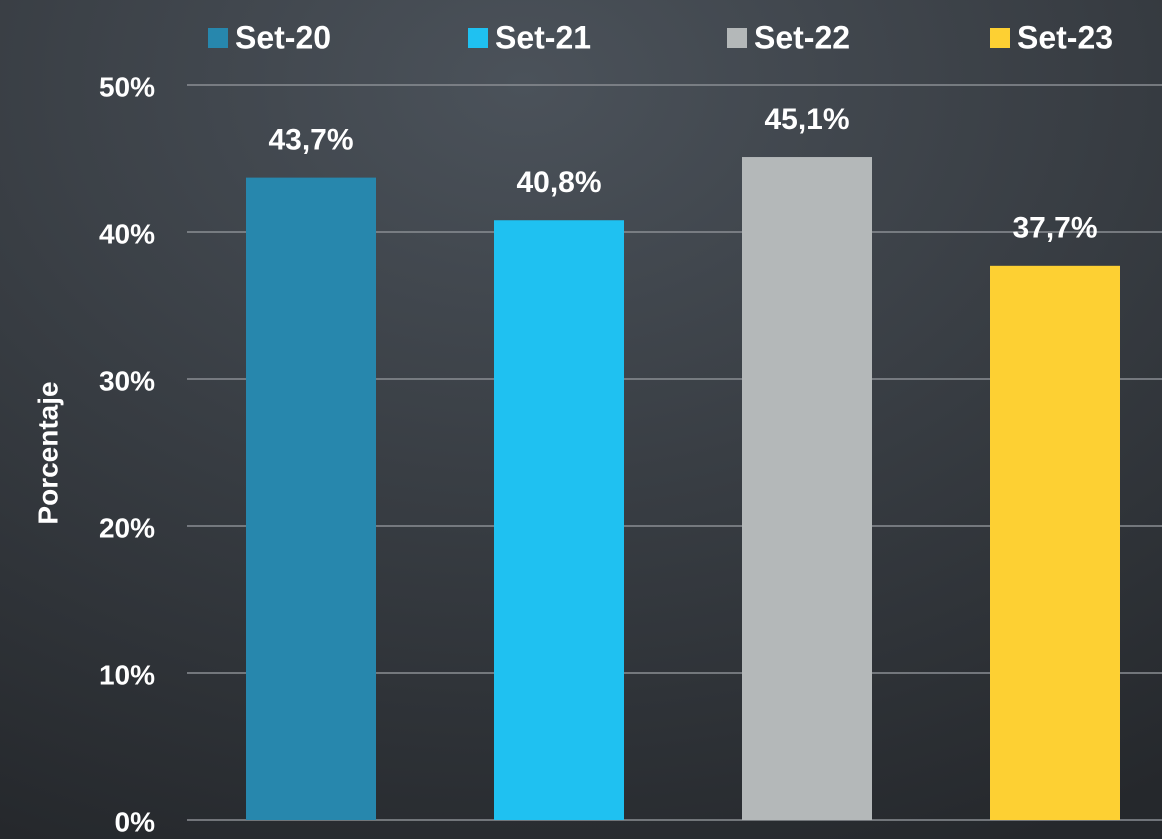  I want to click on y-tick-label: 40%, so click(127, 233).